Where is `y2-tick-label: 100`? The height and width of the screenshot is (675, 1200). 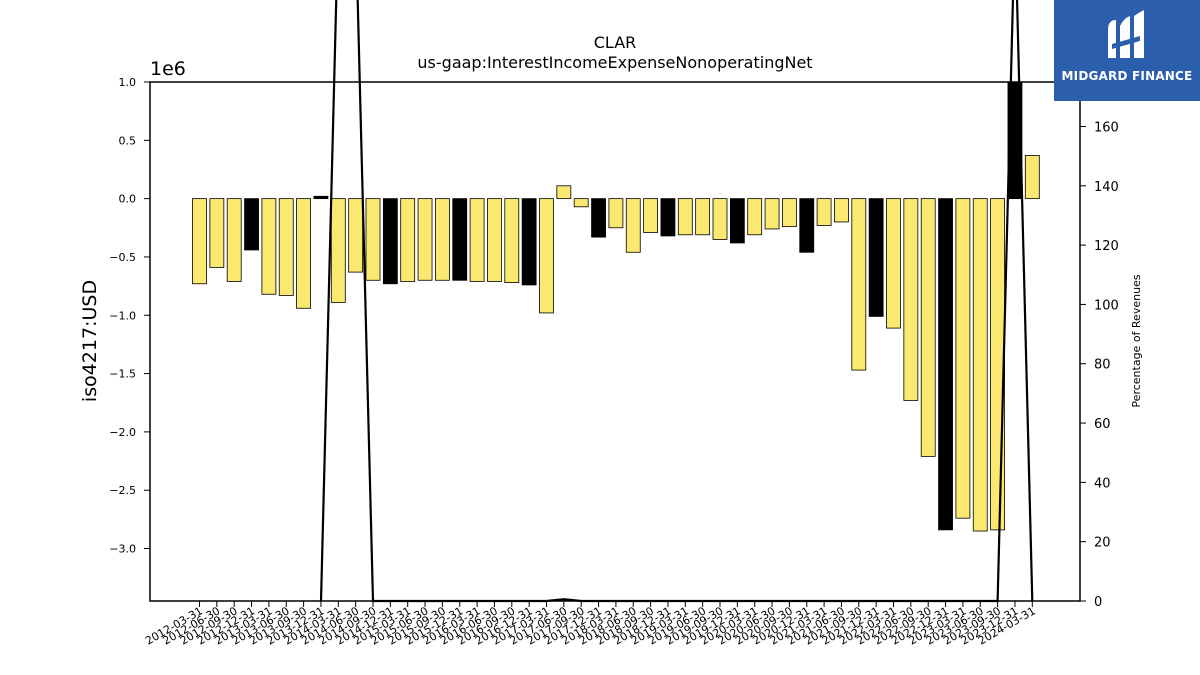
y2-tick-label: 100 is located at coordinates (1106, 305).